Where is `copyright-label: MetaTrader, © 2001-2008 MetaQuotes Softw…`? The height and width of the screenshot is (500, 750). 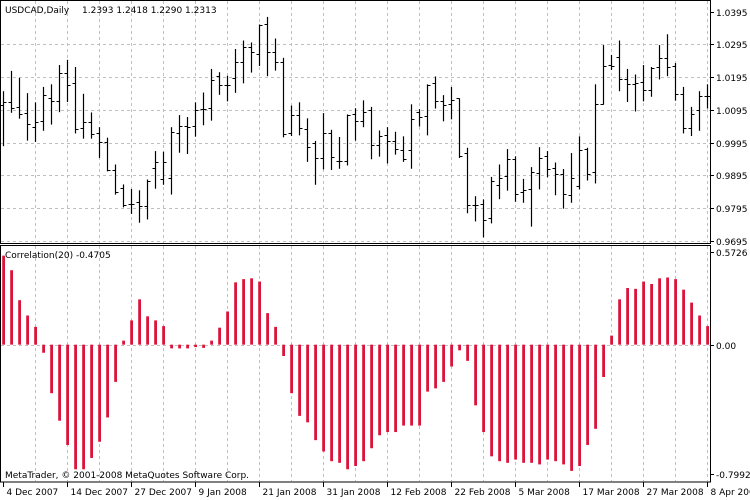 copyright-label: MetaTrader, © 2001-2008 MetaQuotes Softw… is located at coordinates (127, 476).